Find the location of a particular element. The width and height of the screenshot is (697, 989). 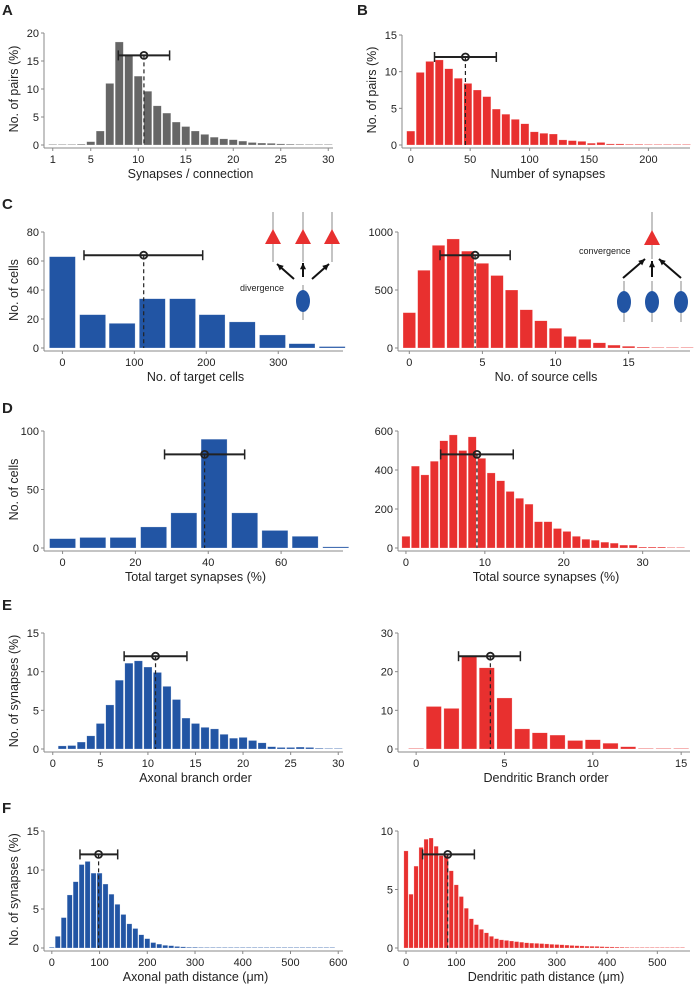

x-axis-label: Total source synapses (%) is located at coordinates (546, 577).